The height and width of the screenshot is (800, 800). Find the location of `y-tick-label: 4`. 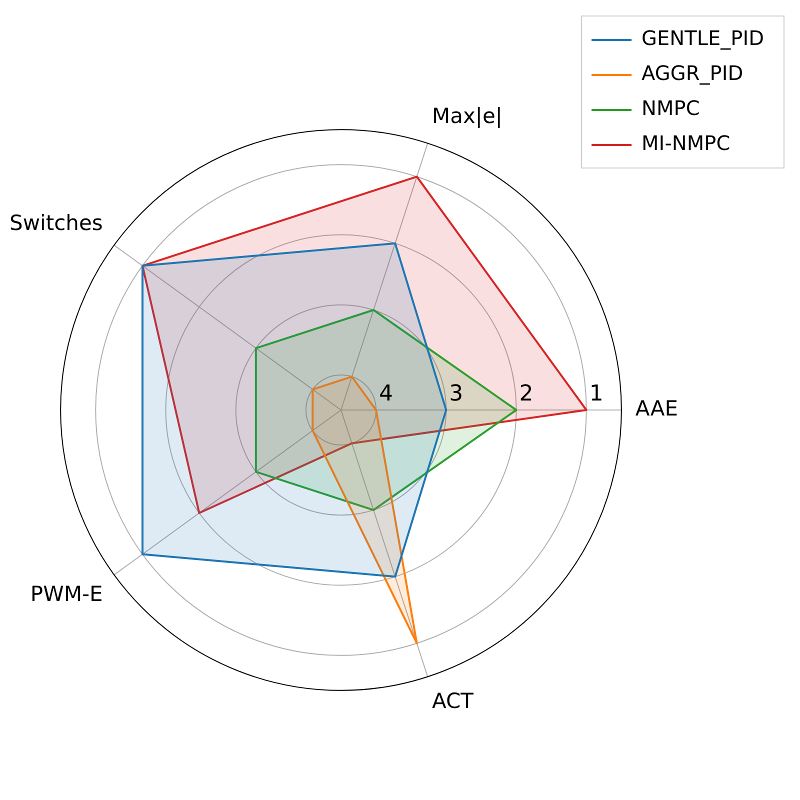

y-tick-label: 4 is located at coordinates (386, 394).